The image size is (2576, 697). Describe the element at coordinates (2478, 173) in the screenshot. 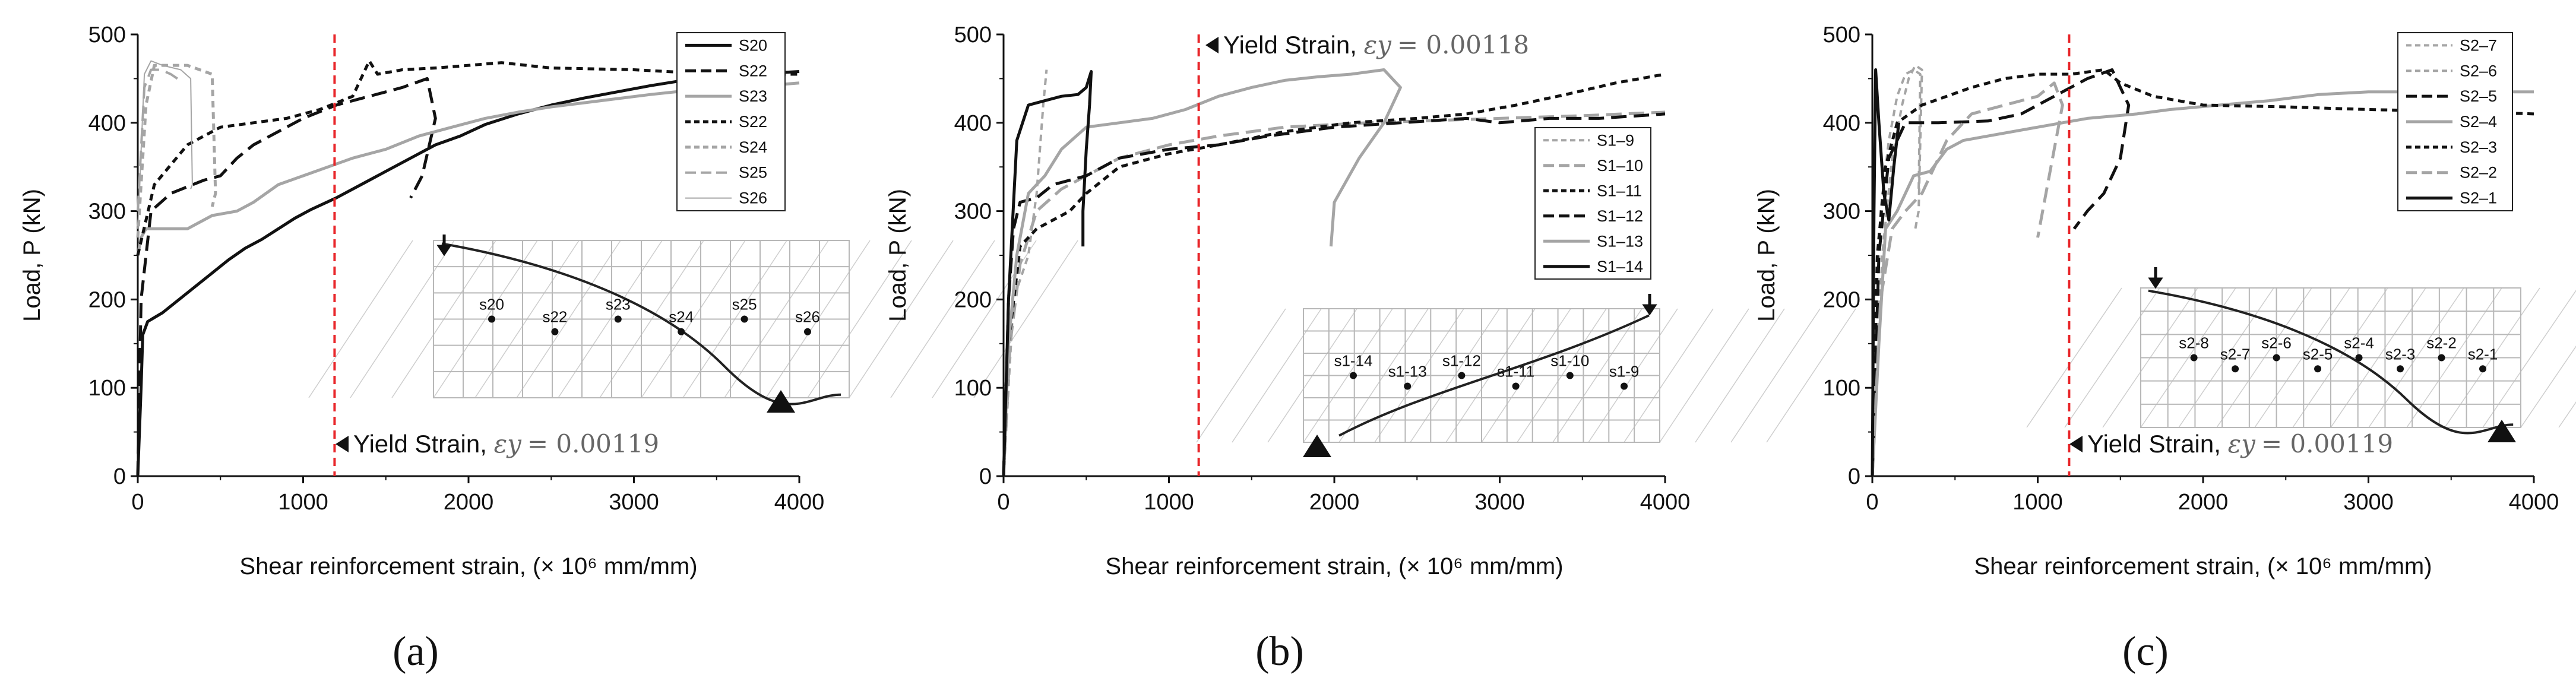

I see `legend-label: S2–2` at that location.